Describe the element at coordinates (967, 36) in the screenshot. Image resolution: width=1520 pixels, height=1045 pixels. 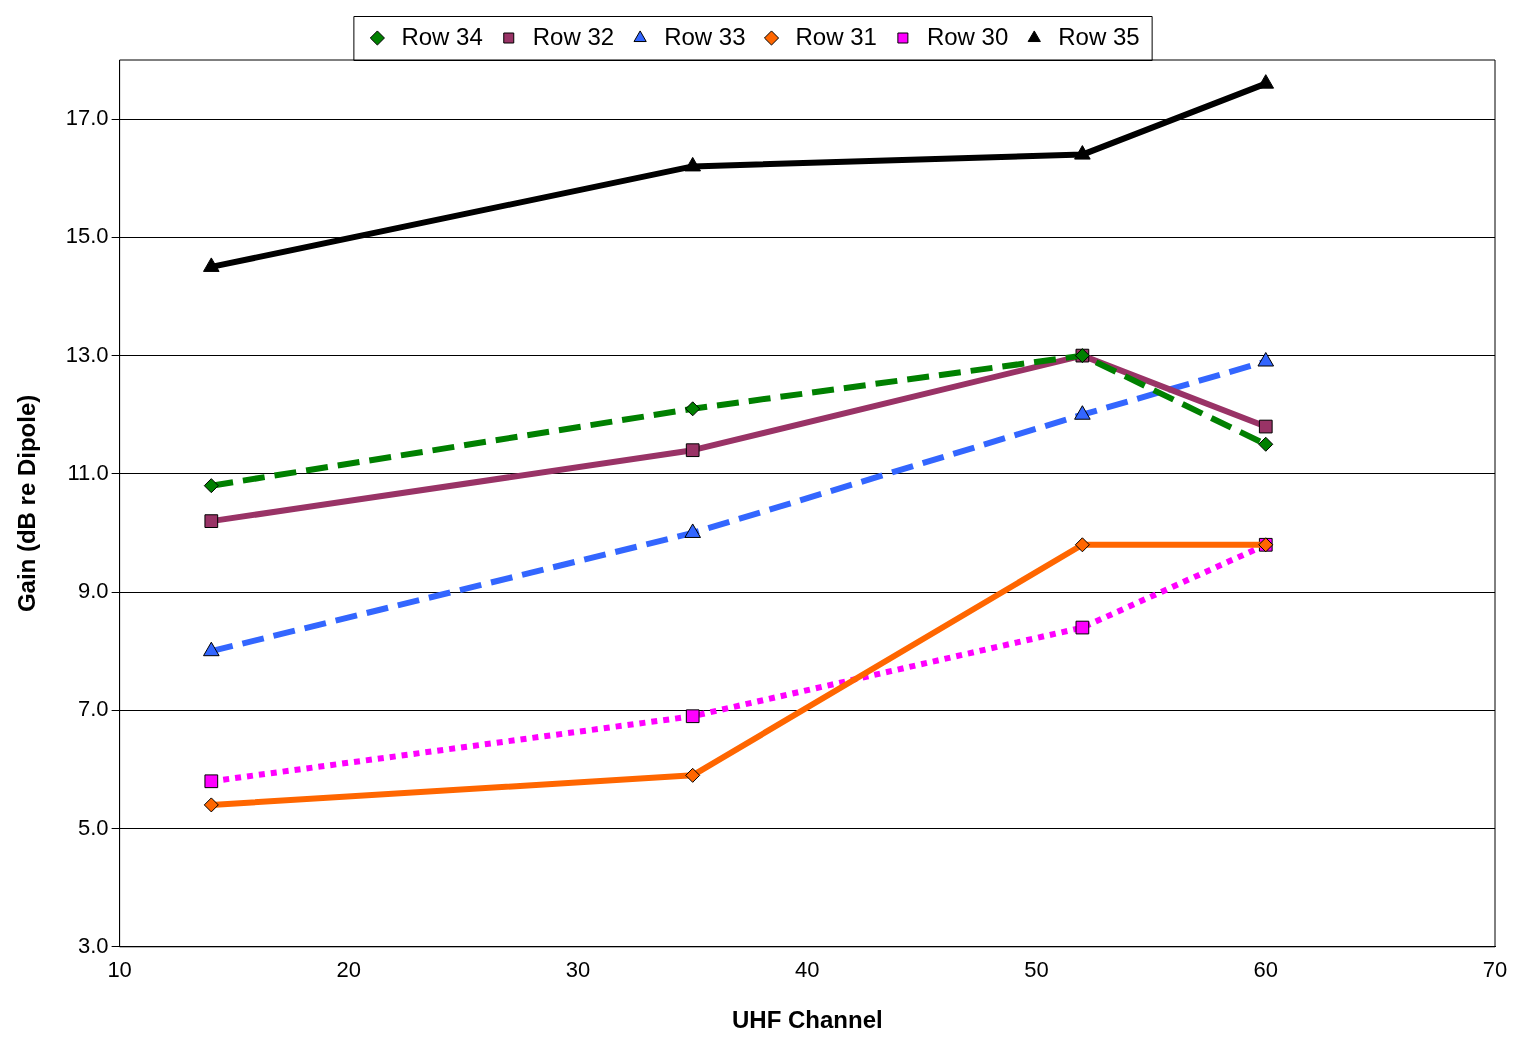
I see `legend-label: Row 30` at that location.